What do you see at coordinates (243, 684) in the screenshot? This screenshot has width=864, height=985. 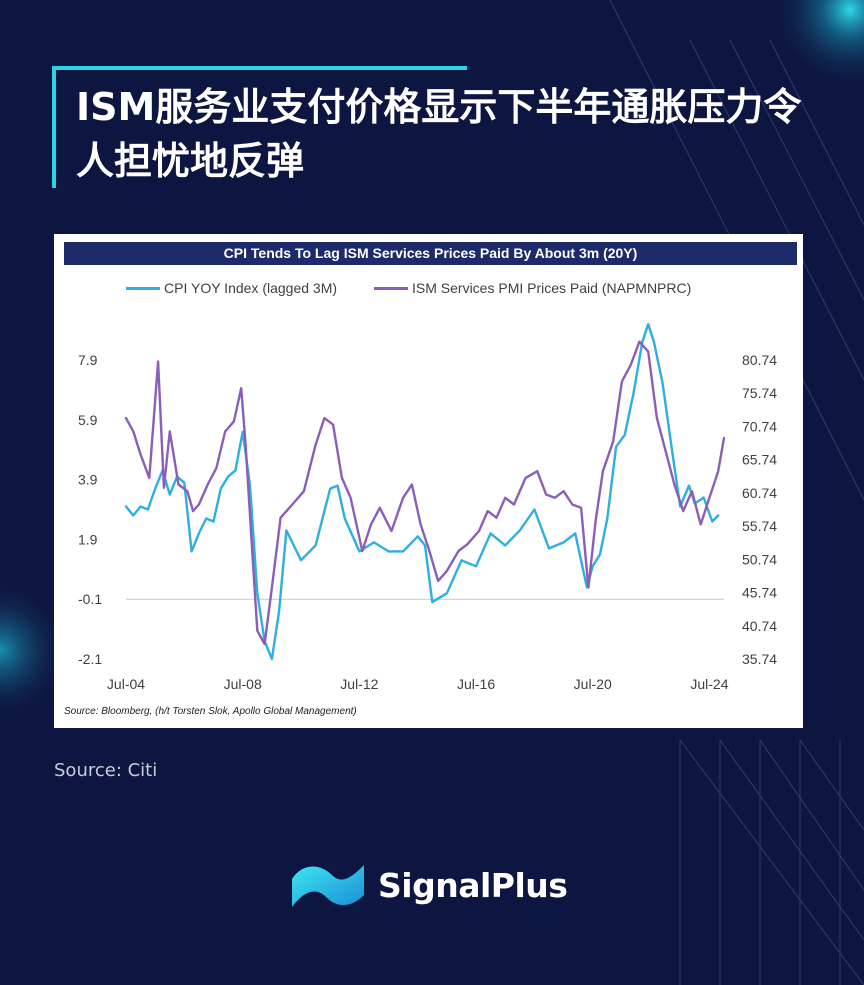 I see `x-axis-tick-label: Jul-08` at bounding box center [243, 684].